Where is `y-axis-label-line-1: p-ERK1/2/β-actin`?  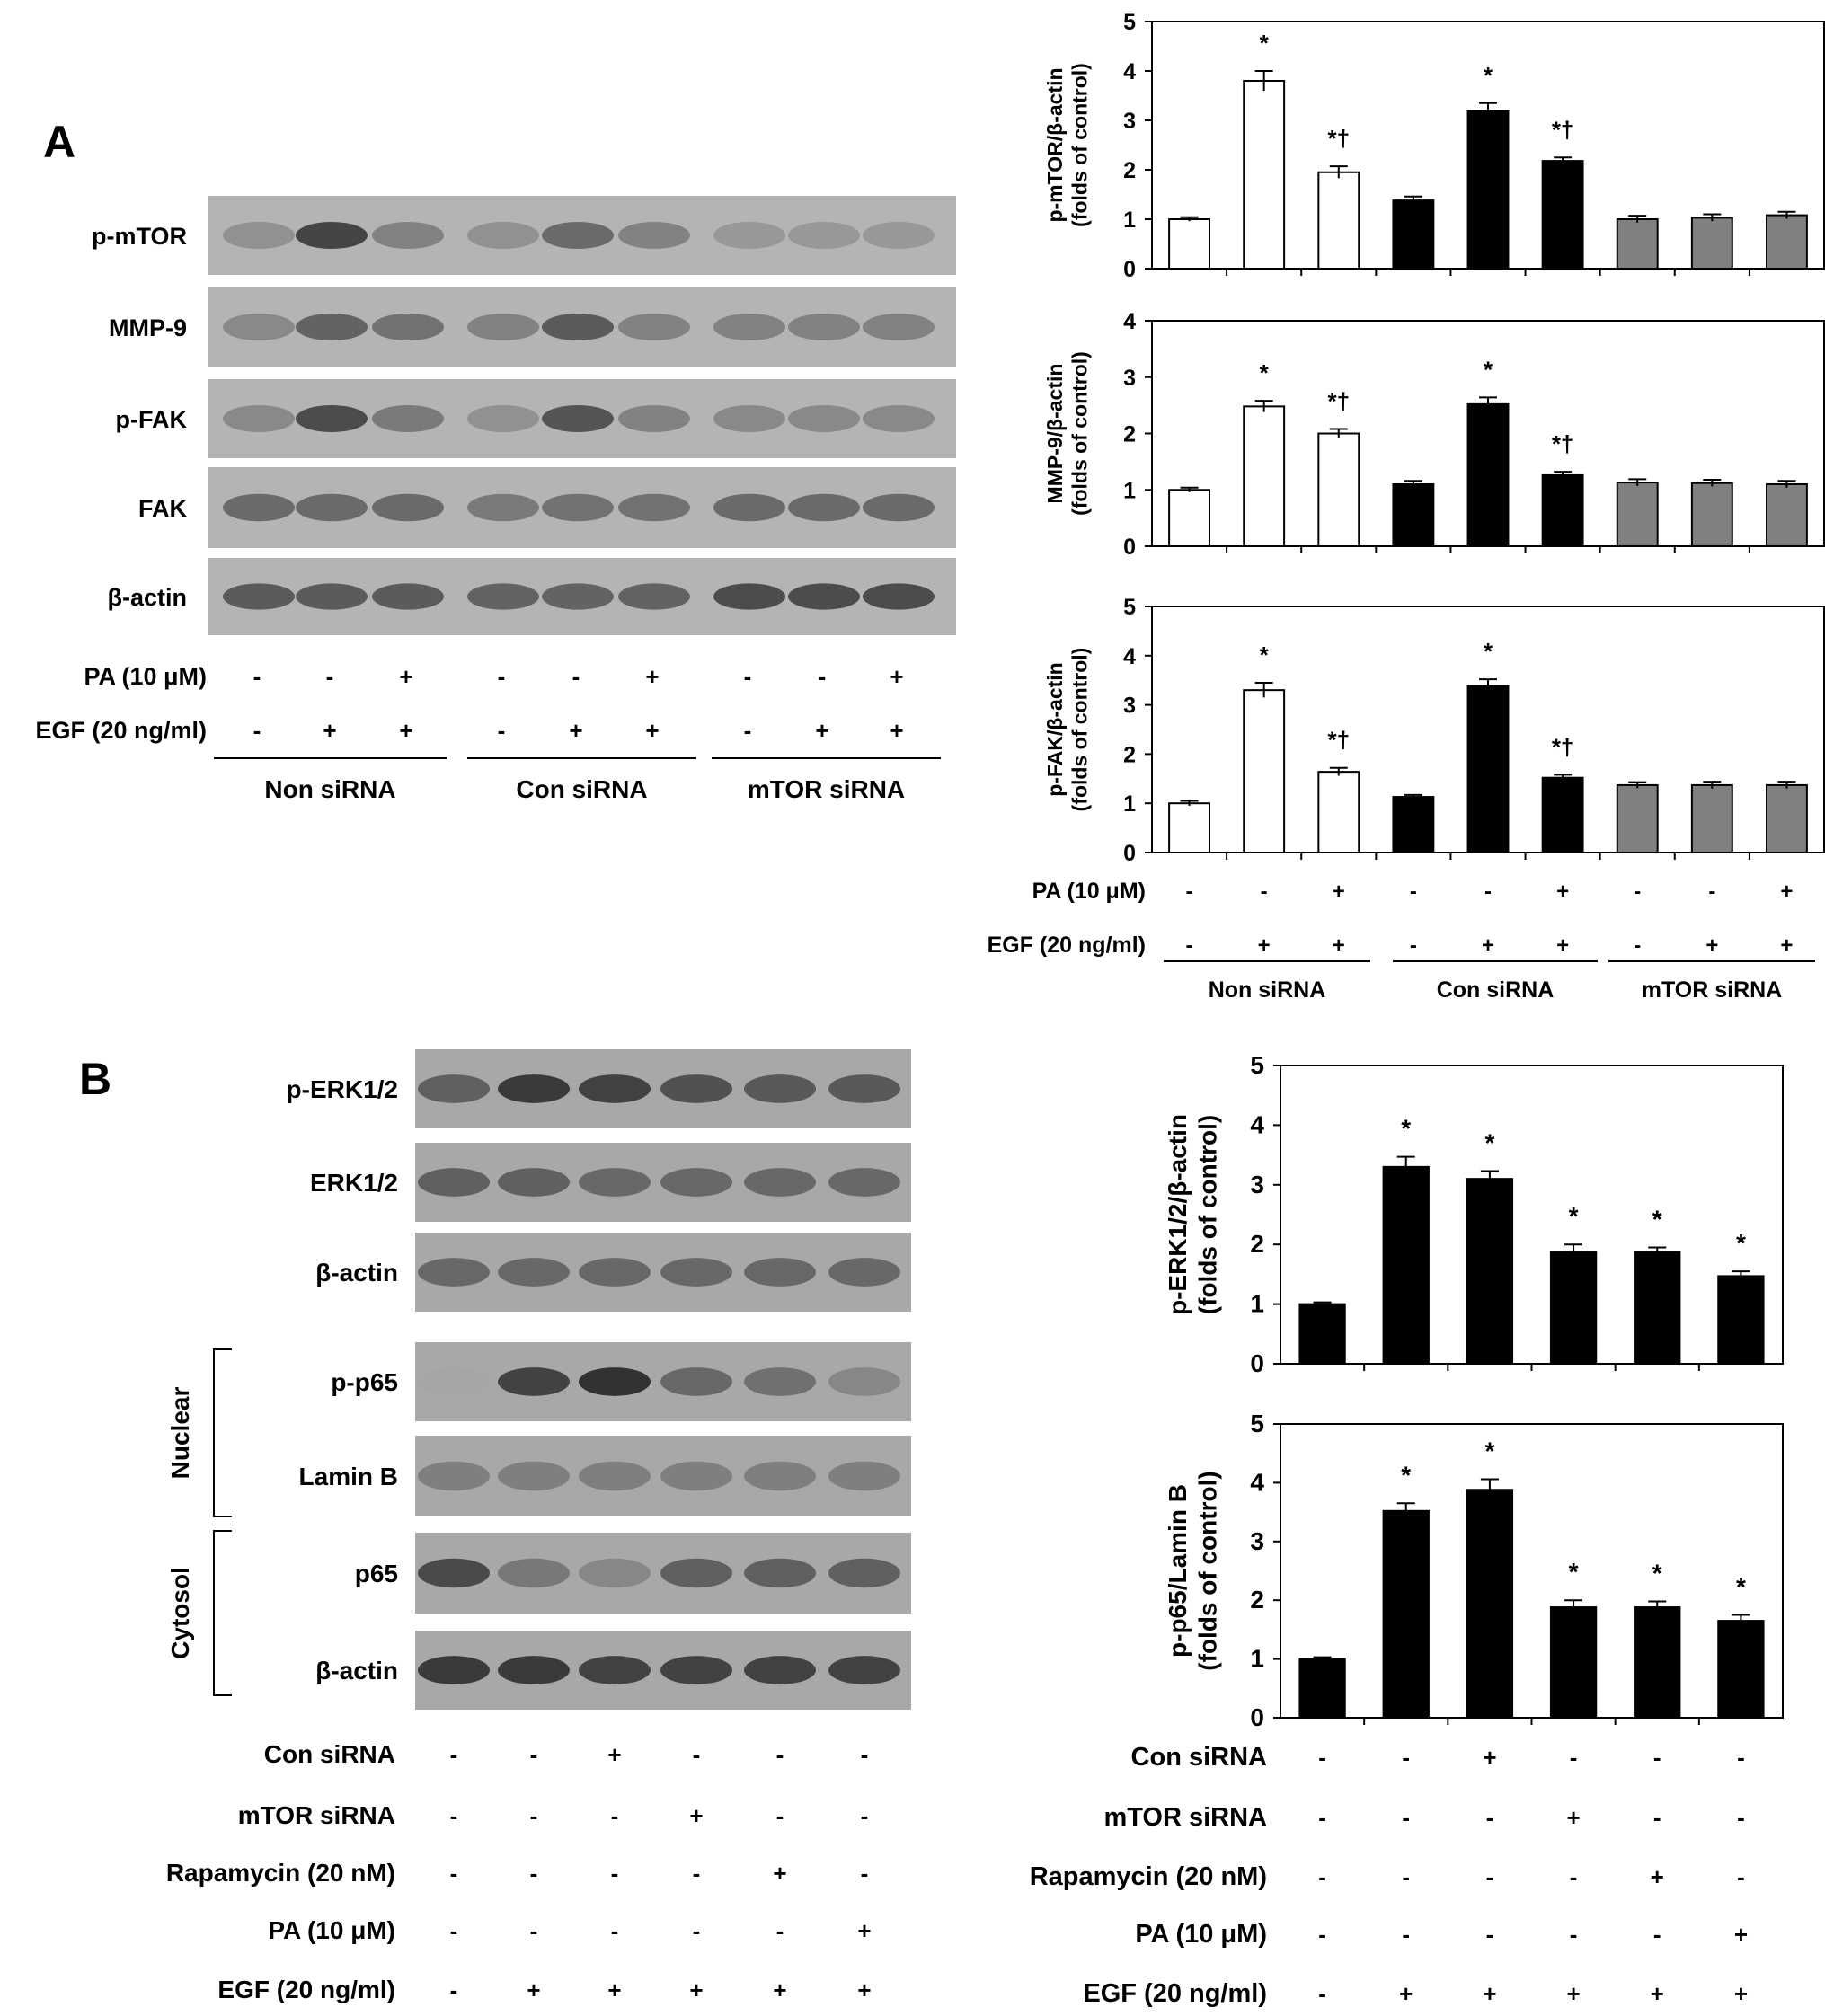
y-axis-label-line-1: p-ERK1/2/β-actin is located at coordinates (1178, 1215).